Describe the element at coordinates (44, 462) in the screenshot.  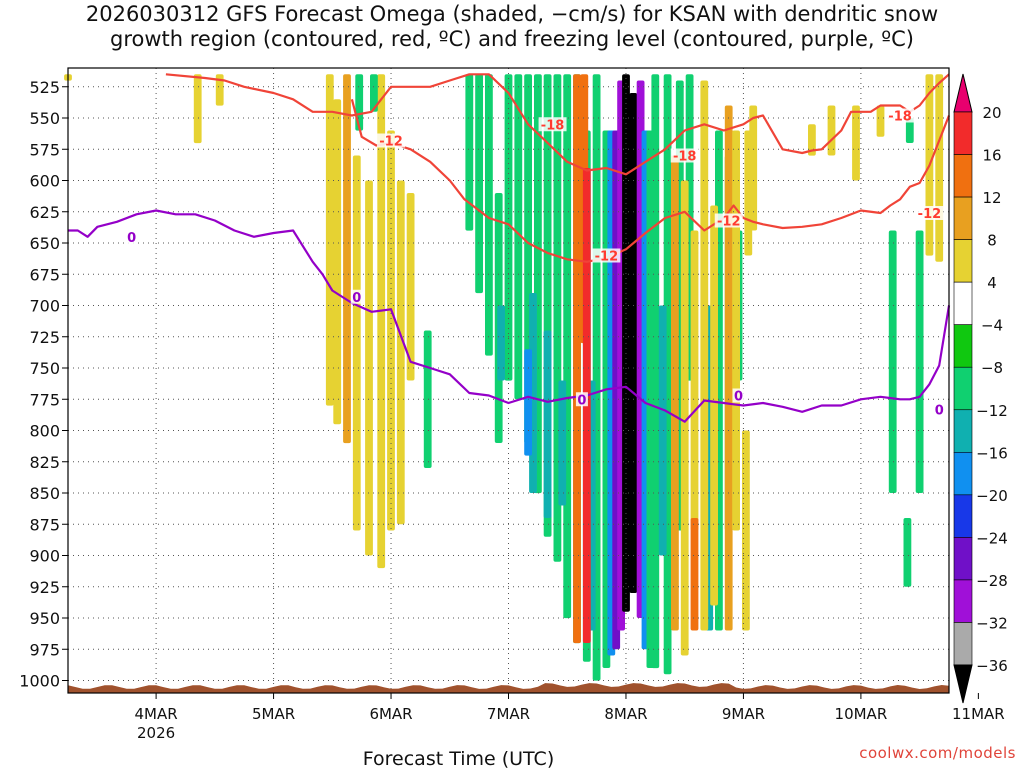
I see `y-tick-label-825: 825` at that location.